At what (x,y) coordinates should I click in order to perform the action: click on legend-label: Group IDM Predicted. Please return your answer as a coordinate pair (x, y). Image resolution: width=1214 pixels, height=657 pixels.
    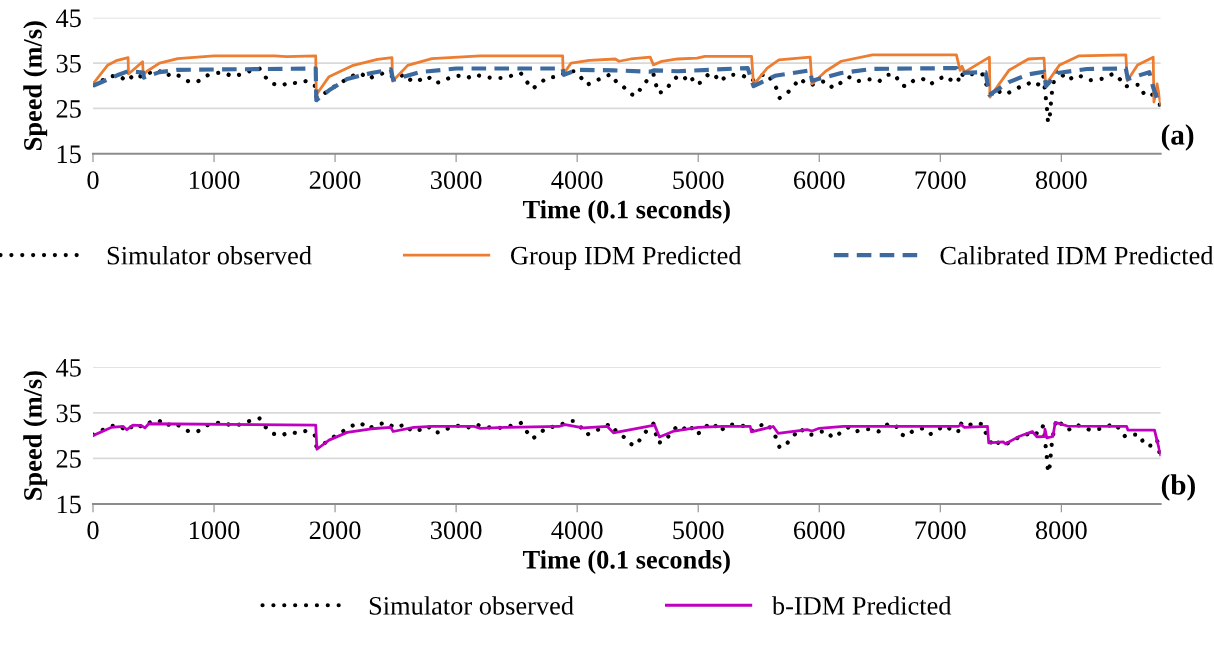
    Looking at the image, I should click on (626, 258).